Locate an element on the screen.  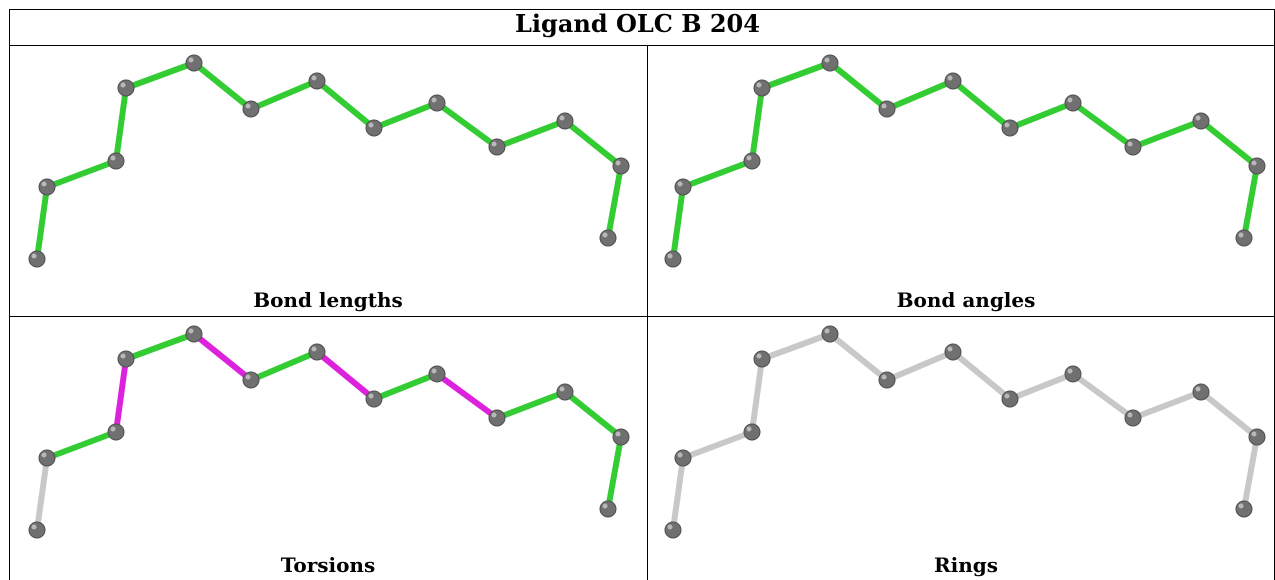
divider-title is located at coordinates (642, 45).